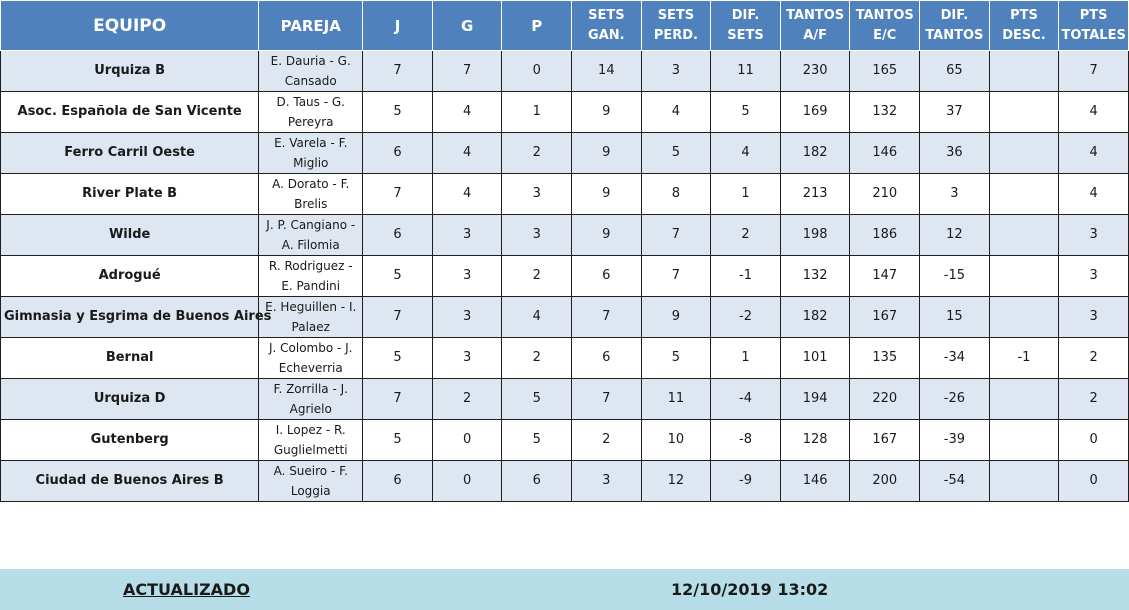  Describe the element at coordinates (676, 235) in the screenshot. I see `cell-sets-lost: 7` at that location.